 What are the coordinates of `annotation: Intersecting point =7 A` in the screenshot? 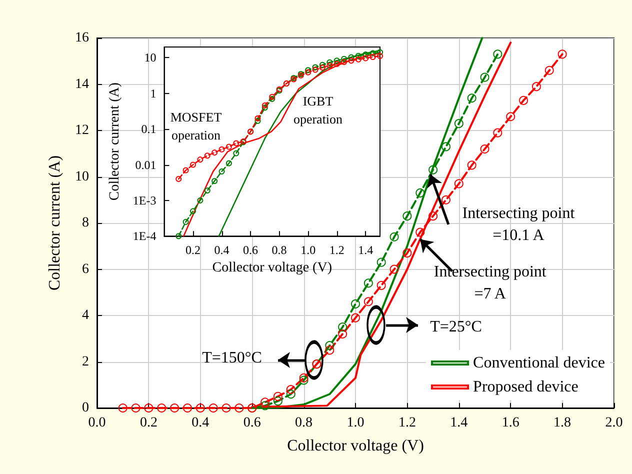 It's located at (490, 283).